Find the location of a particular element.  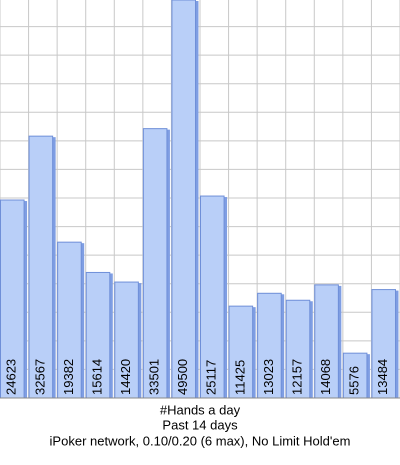

value-label: 32567 is located at coordinates (39, 377).